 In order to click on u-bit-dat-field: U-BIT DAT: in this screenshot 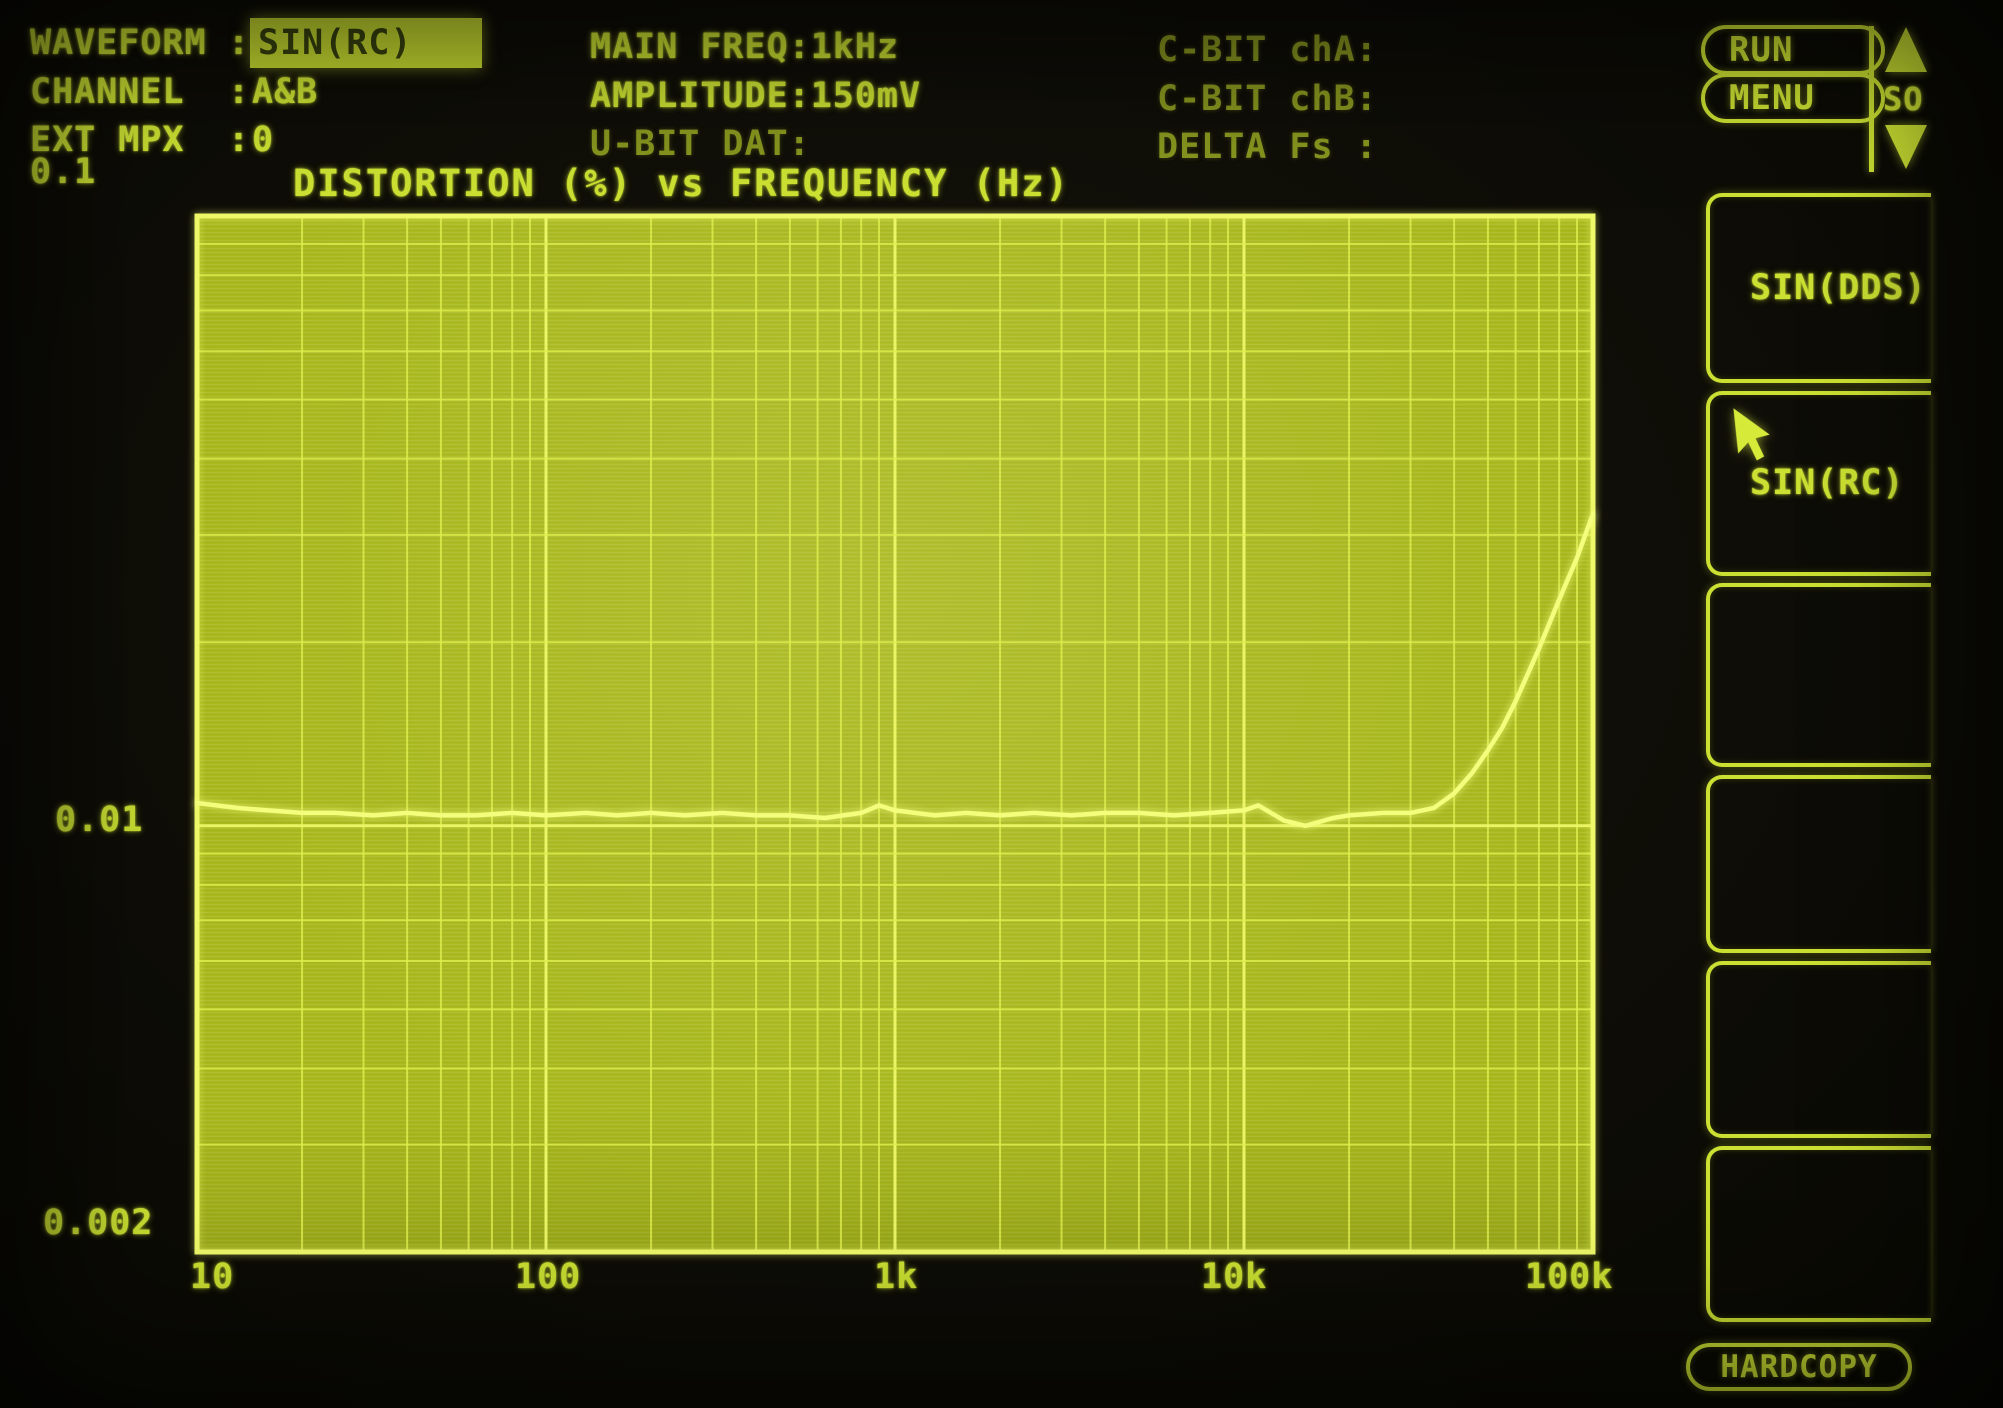, I will do `click(700, 144)`.